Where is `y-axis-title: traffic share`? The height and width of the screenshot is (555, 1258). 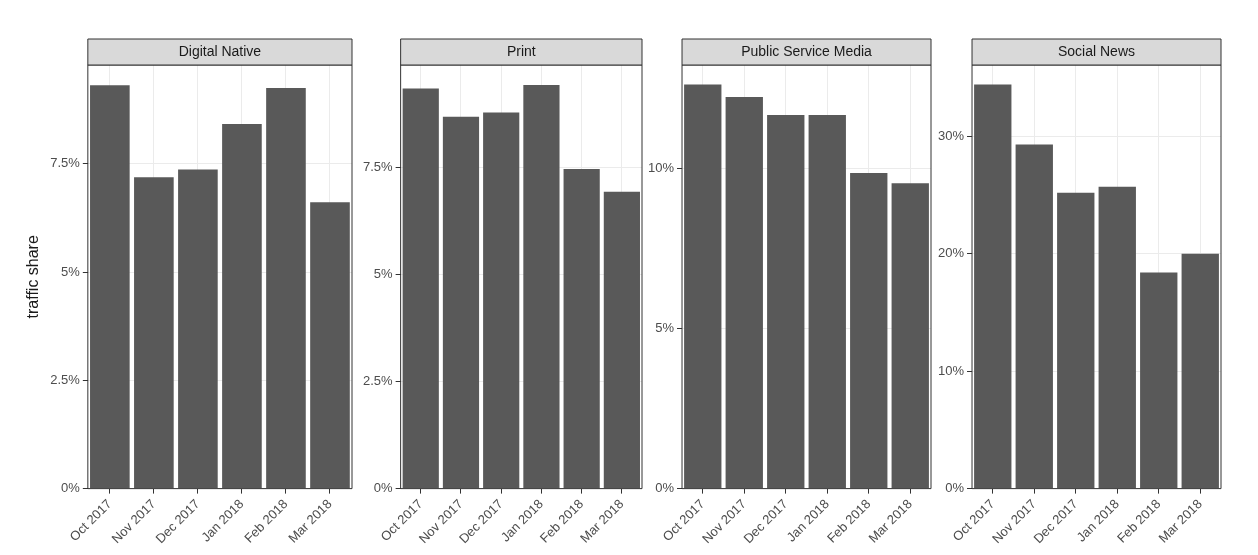
y-axis-title: traffic share is located at coordinates (33, 277).